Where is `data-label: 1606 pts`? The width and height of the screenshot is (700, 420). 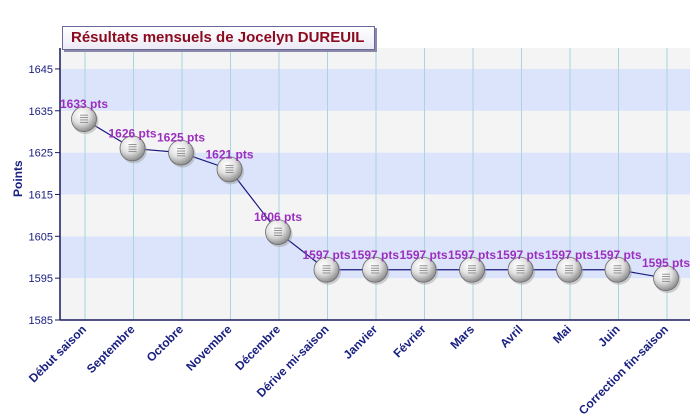
data-label: 1606 pts is located at coordinates (278, 217).